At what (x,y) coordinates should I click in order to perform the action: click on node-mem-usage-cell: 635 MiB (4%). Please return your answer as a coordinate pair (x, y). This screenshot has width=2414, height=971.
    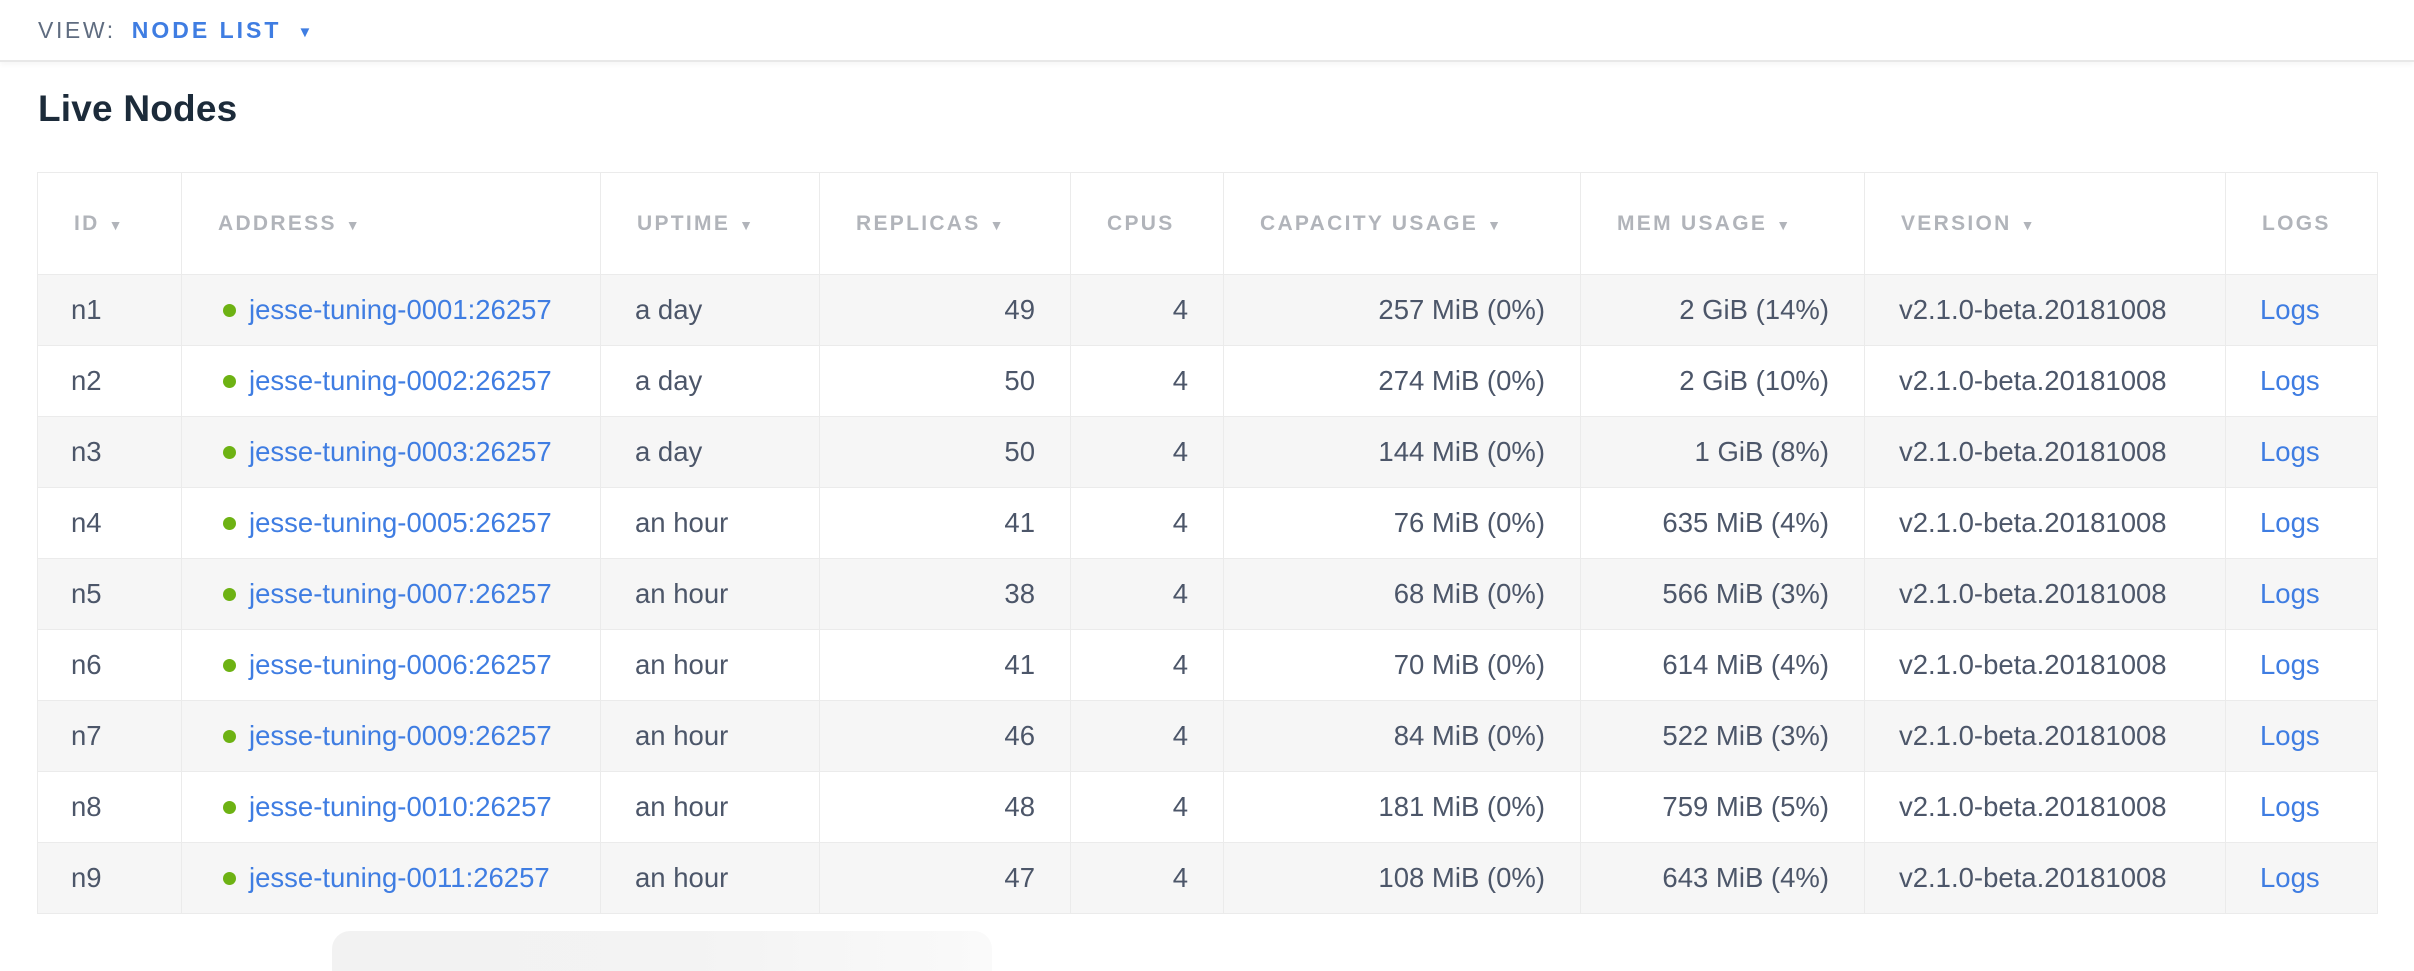
    Looking at the image, I should click on (1722, 523).